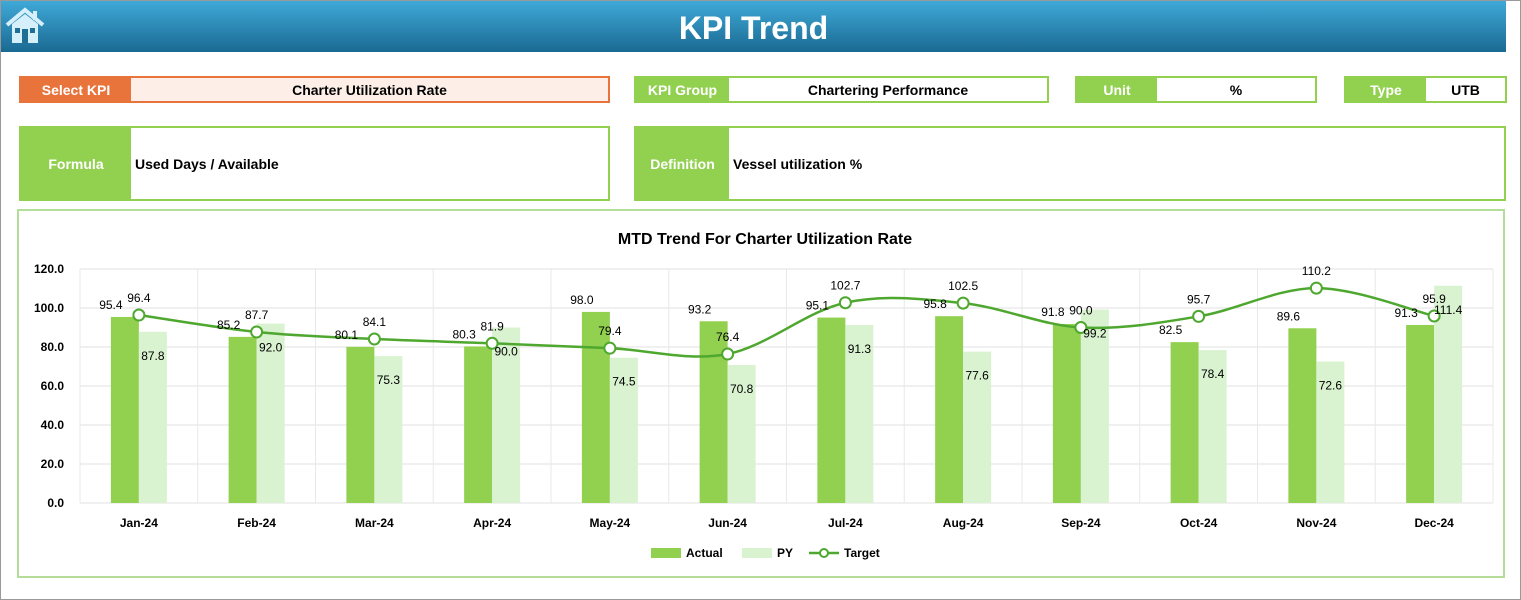  Describe the element at coordinates (935, 304) in the screenshot. I see `actual-data-label: 95.8` at that location.